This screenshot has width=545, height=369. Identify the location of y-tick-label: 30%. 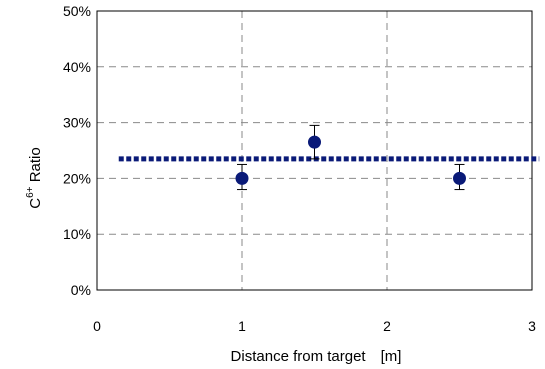
(77, 123).